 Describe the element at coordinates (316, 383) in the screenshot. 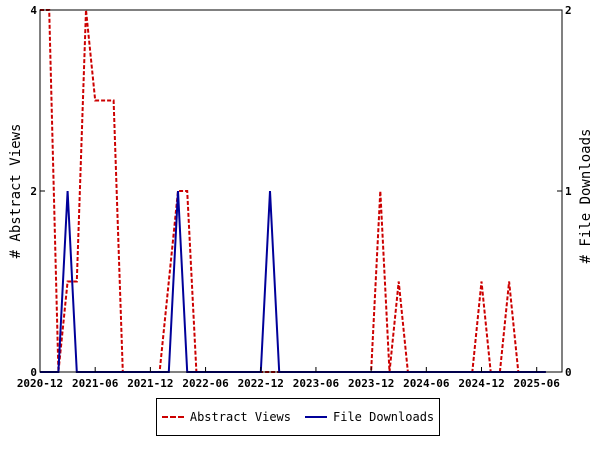

I see `x-tick-label: 2023-06` at that location.